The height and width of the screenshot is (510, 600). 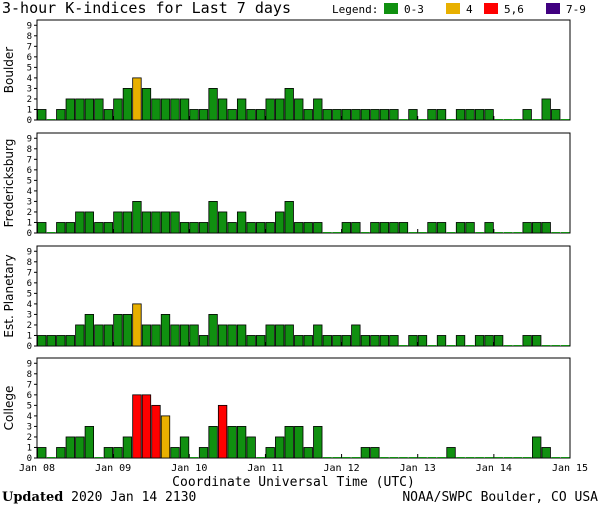 What do you see at coordinates (504, 9) in the screenshot?
I see `legend-item-5-6: 5,6` at bounding box center [504, 9].